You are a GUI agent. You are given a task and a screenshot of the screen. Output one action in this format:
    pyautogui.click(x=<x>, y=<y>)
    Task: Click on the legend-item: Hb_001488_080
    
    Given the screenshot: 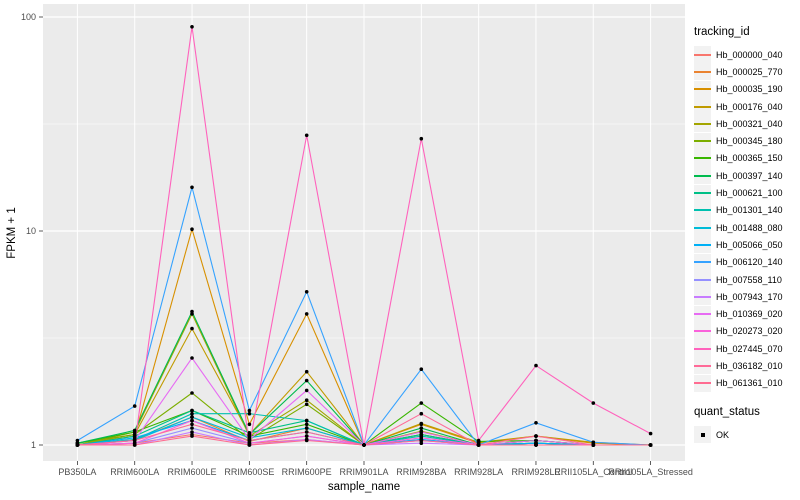 What is the action you would take?
    pyautogui.click(x=747, y=228)
    